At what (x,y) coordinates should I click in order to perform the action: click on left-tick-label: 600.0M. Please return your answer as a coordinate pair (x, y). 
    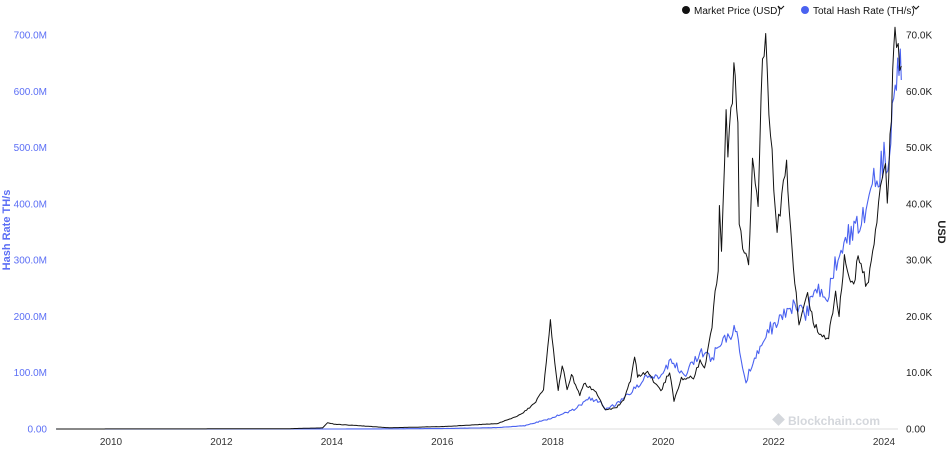
    Looking at the image, I should click on (30, 92).